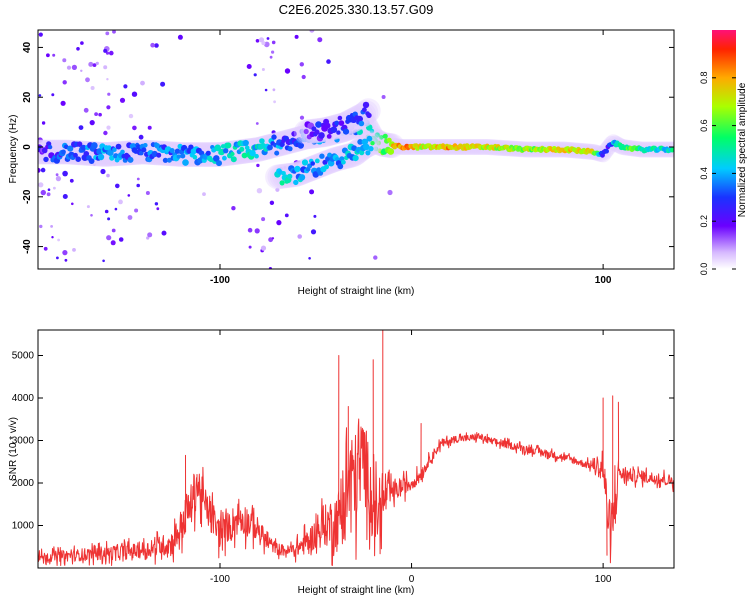 This screenshot has width=750, height=600. Describe the element at coordinates (23, 356) in the screenshot. I see `snr-y-tick-label: 5000` at that location.